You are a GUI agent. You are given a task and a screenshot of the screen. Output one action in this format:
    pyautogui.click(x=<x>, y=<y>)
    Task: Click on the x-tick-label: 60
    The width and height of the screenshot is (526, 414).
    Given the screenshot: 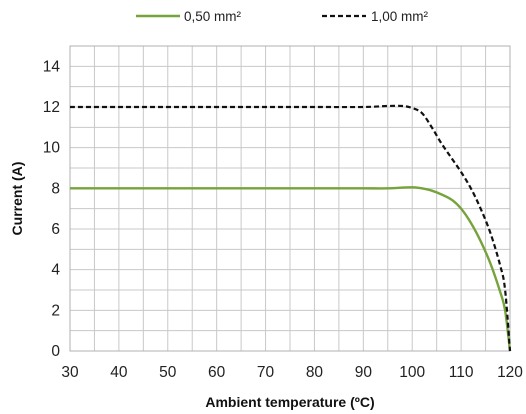 What is the action you would take?
    pyautogui.click(x=217, y=372)
    